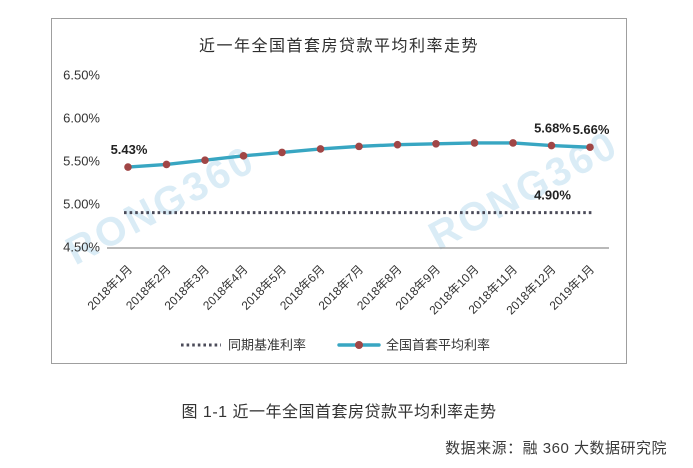 This screenshot has height=468, width=693. What do you see at coordinates (338, 46) in the screenshot?
I see `chart-title: 近一年全国首套房贷款平均利率走势` at bounding box center [338, 46].